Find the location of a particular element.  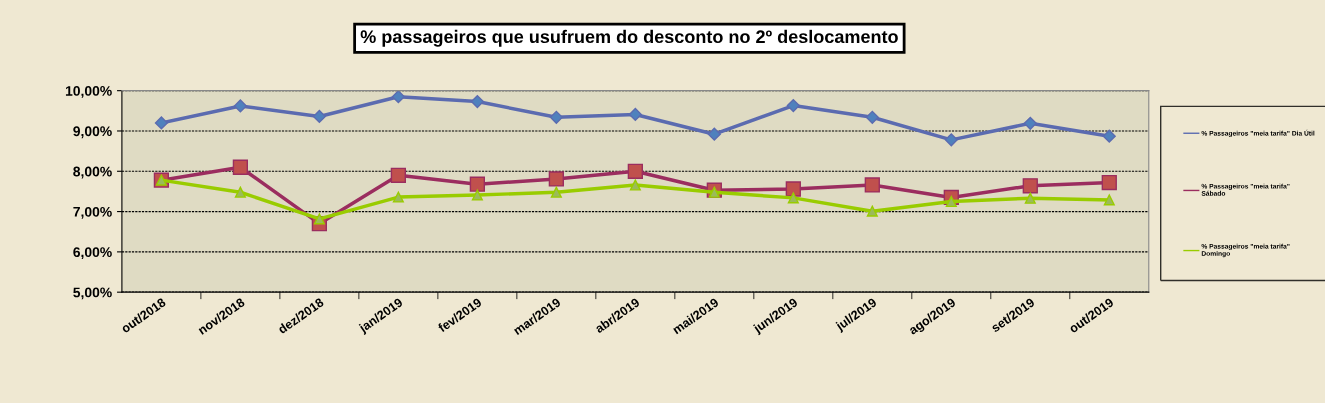

y-tick-label: 10,00% is located at coordinates (88, 92).